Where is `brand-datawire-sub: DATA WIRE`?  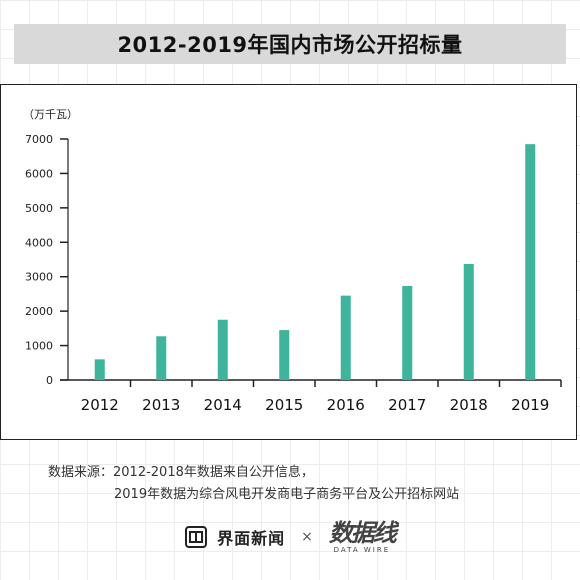 brand-datawire-sub: DATA WIRE is located at coordinates (362, 550).